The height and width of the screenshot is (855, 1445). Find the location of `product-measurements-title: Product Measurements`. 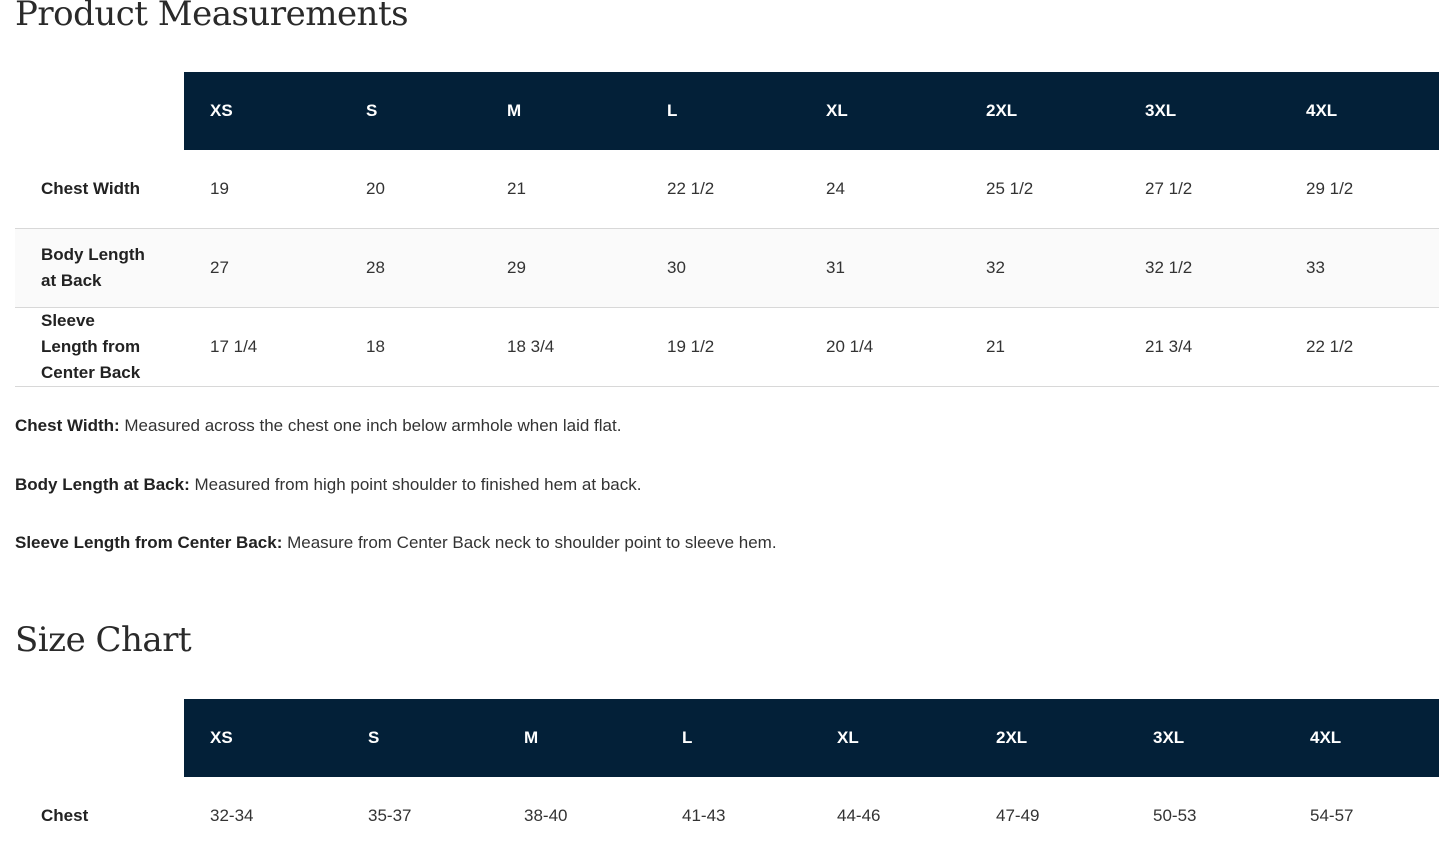

product-measurements-title: Product Measurements is located at coordinates (212, 17).